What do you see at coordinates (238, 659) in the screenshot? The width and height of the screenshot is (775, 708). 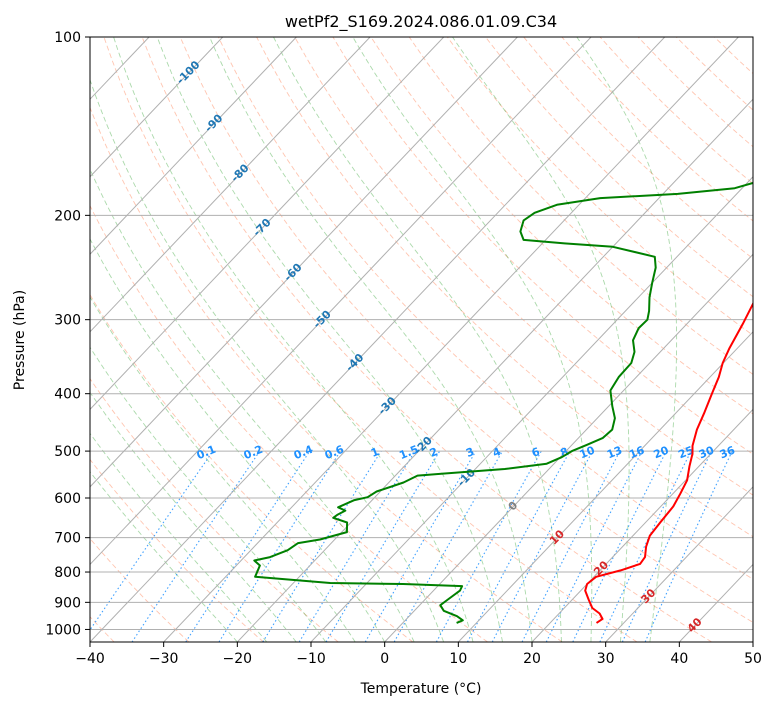 I see `x-tick-label: −20` at bounding box center [238, 659].